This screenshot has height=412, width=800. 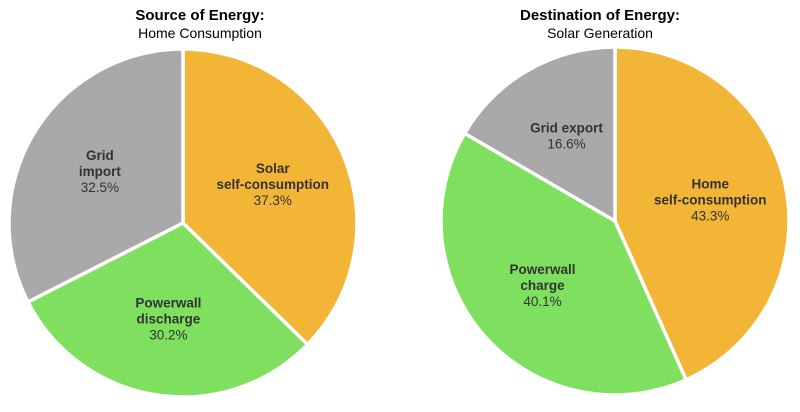 What do you see at coordinates (168, 334) in the screenshot?
I see `slice-value-label: 30.2%` at bounding box center [168, 334].